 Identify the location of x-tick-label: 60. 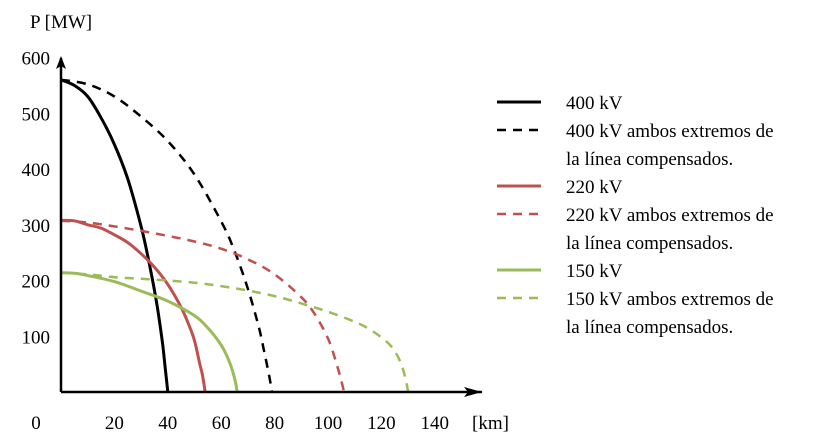
(221, 423).